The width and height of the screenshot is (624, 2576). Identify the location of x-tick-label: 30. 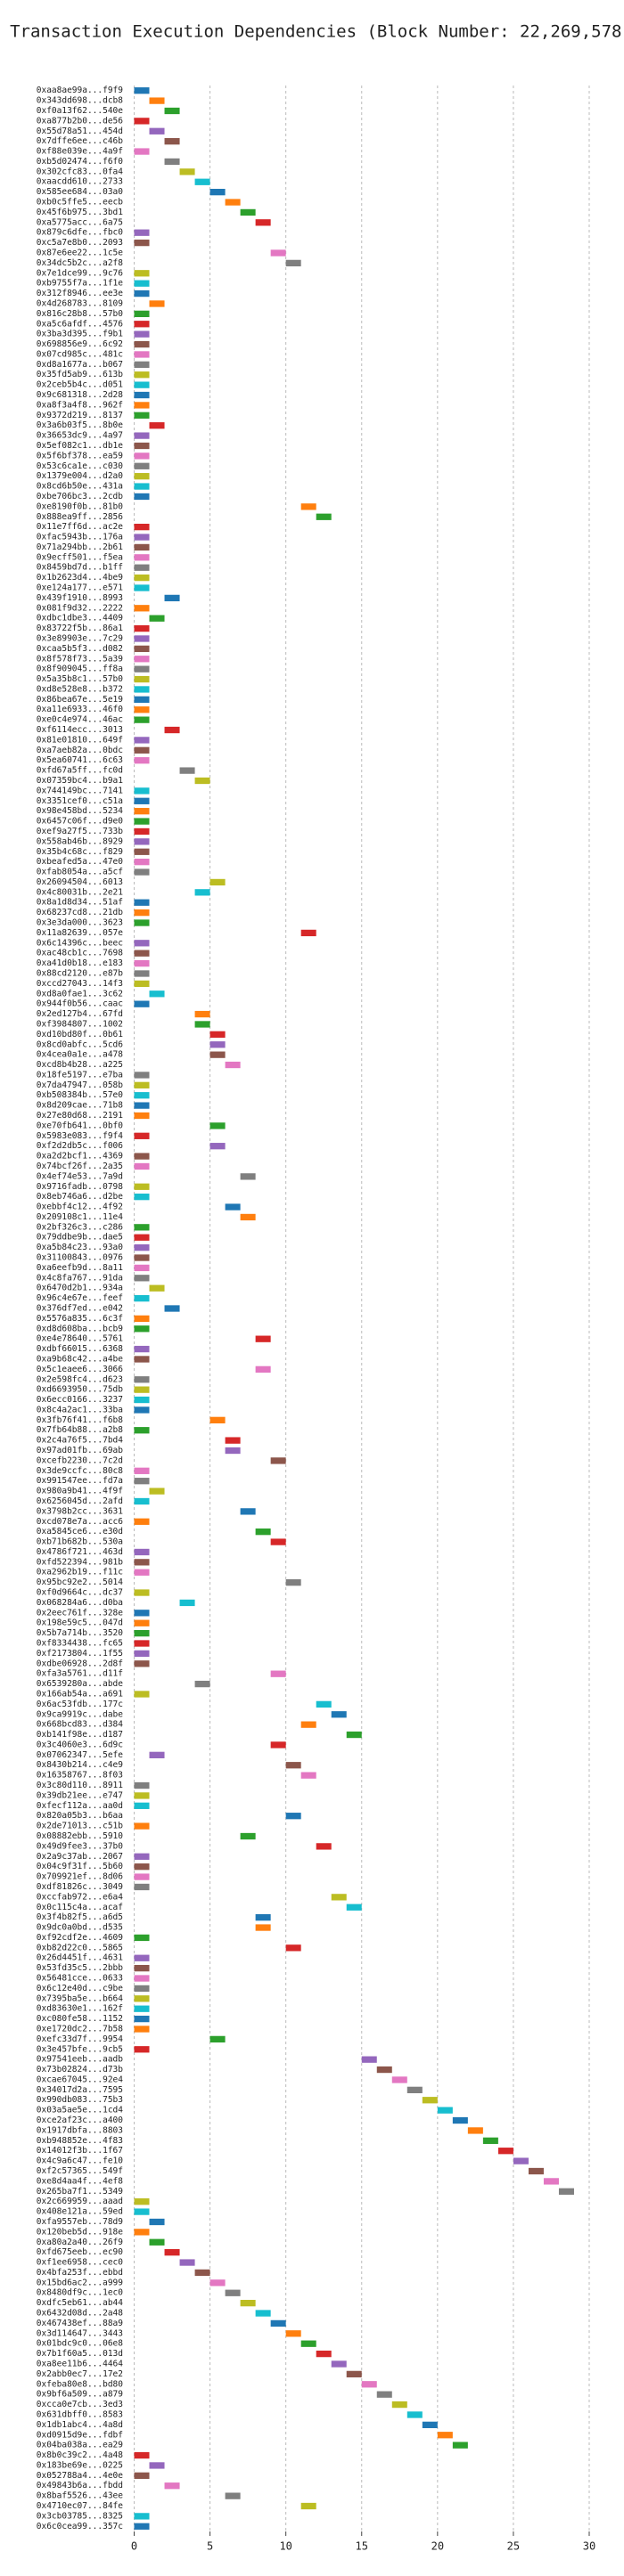
(589, 2547).